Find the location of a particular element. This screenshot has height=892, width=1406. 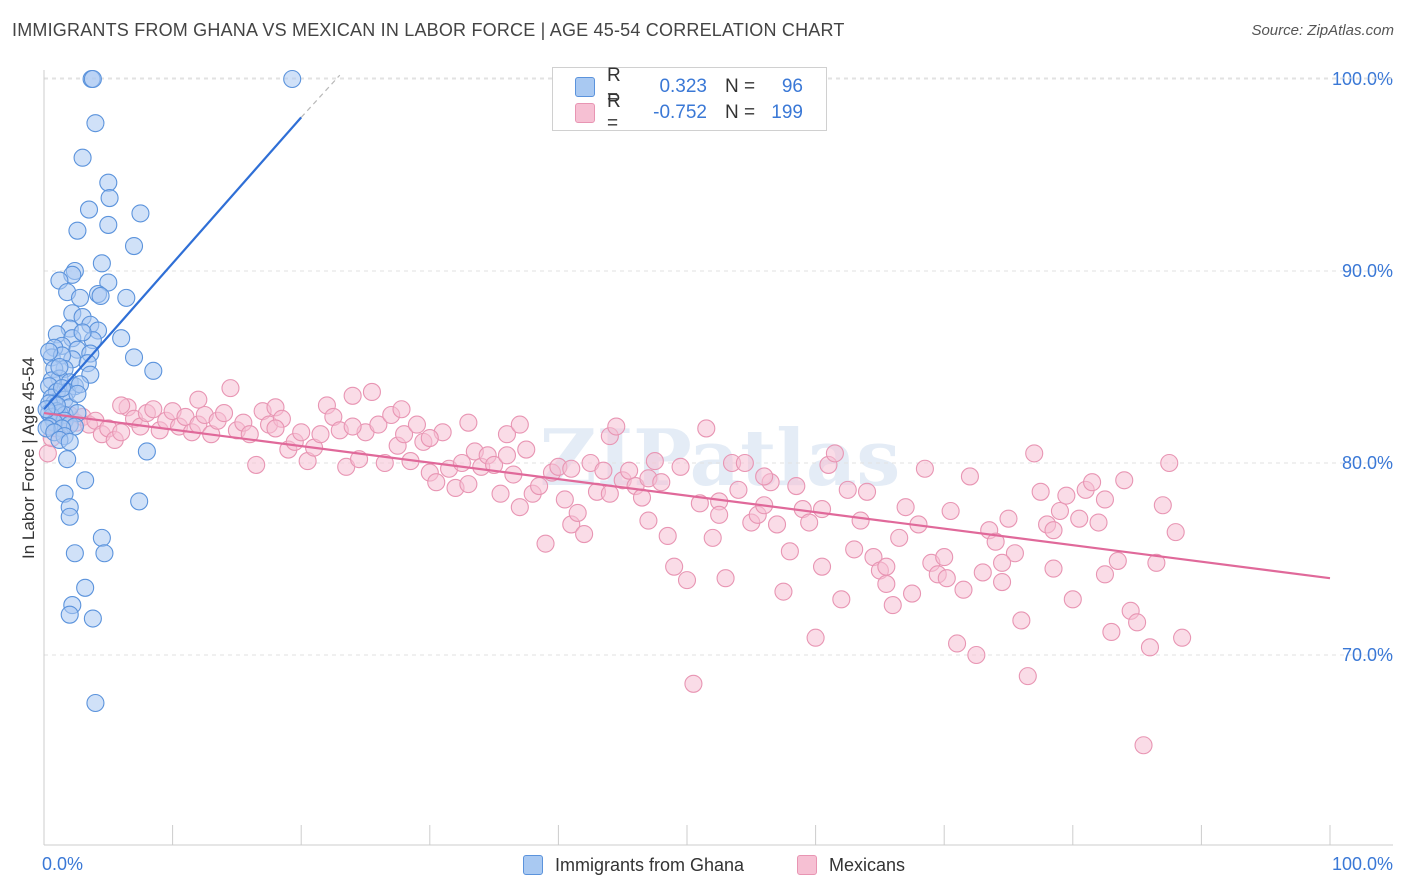

ghana-trend-line is located at coordinates (173, 263).